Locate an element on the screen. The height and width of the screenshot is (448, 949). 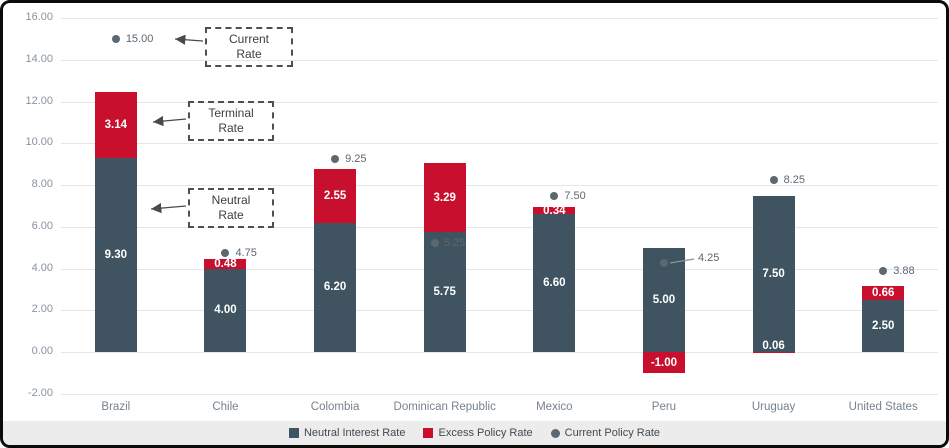
current-rate-label-chile: 4.75 is located at coordinates (246, 253).